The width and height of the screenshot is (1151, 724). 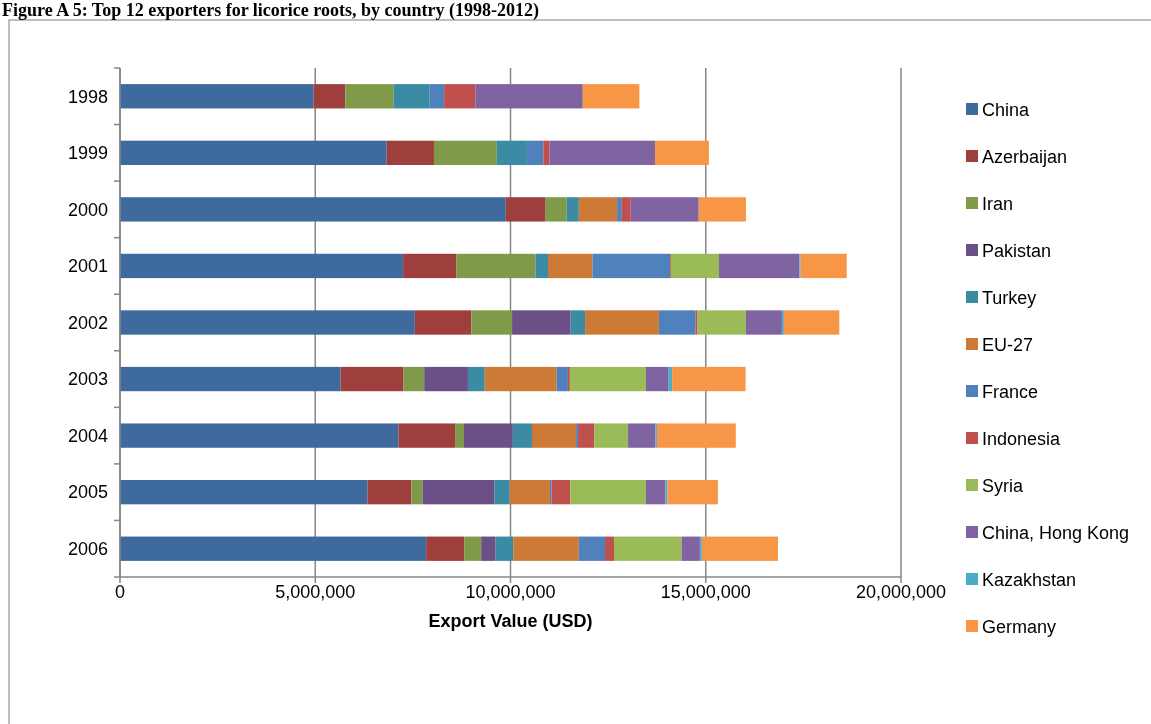 I want to click on legend-label: Germany, so click(x=1019, y=627).